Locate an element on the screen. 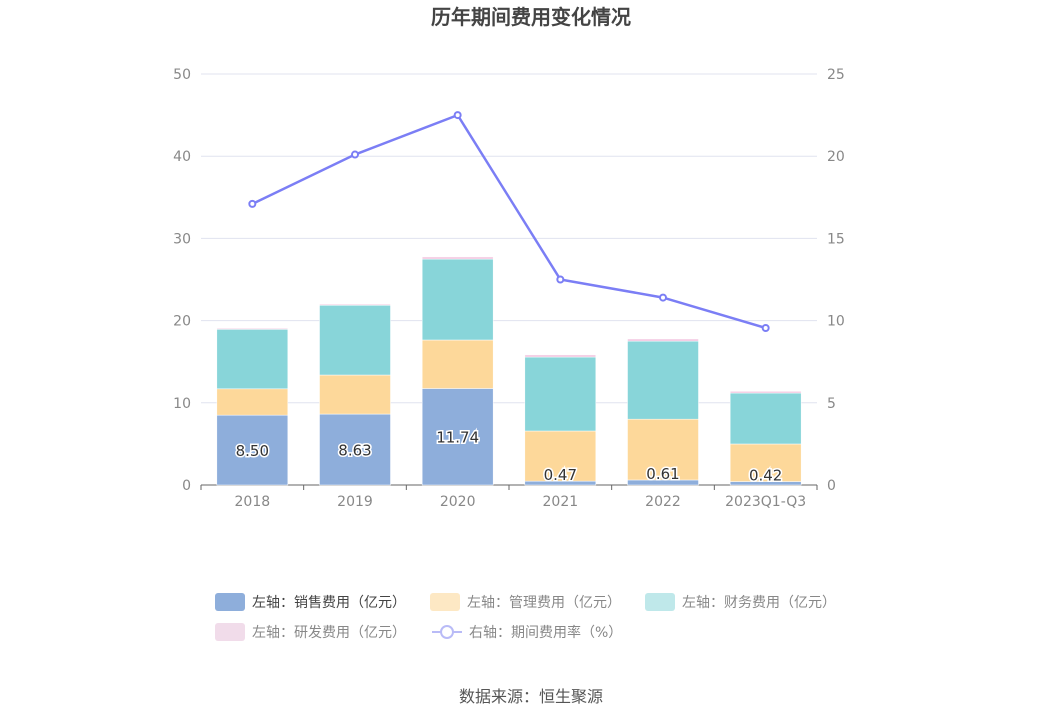 This screenshot has height=718, width=1062. left-axis-tick: 0 is located at coordinates (186, 486).